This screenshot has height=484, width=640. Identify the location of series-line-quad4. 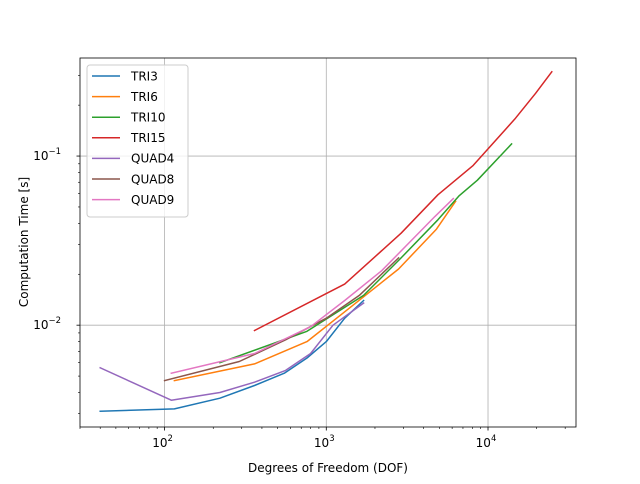
(232, 351).